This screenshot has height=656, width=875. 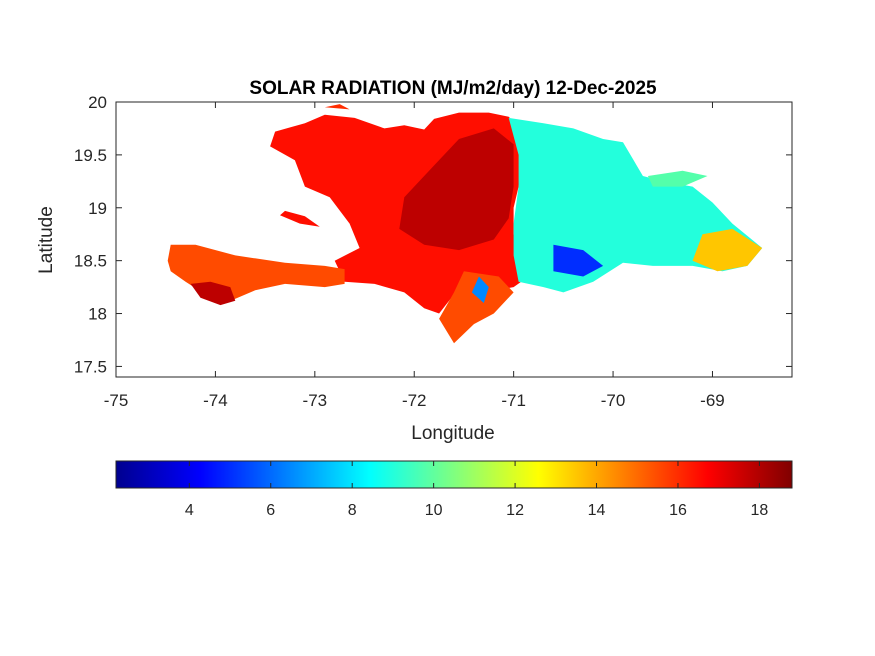 I want to click on x-axis-label: Longitude, so click(x=452, y=433).